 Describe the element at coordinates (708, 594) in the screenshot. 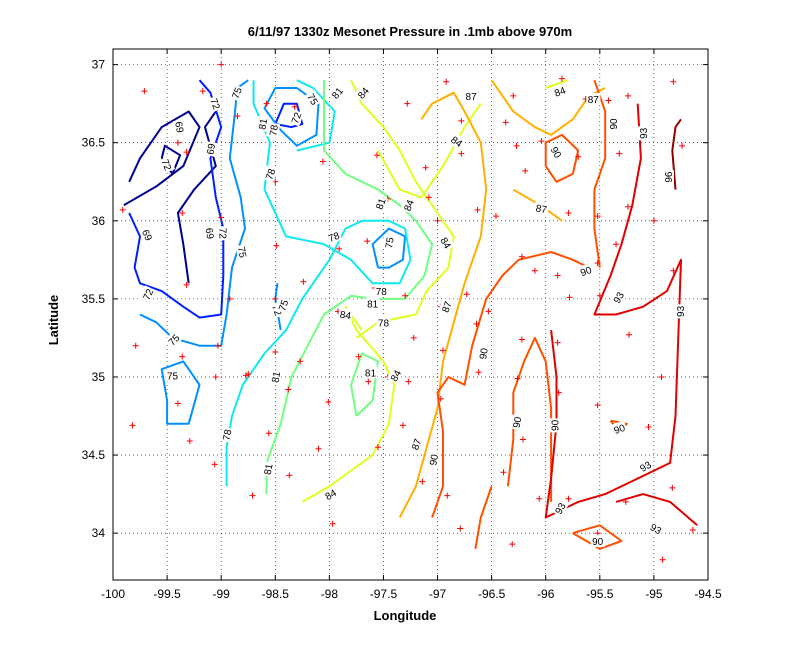

I see `x-tick-label: -94.5` at that location.